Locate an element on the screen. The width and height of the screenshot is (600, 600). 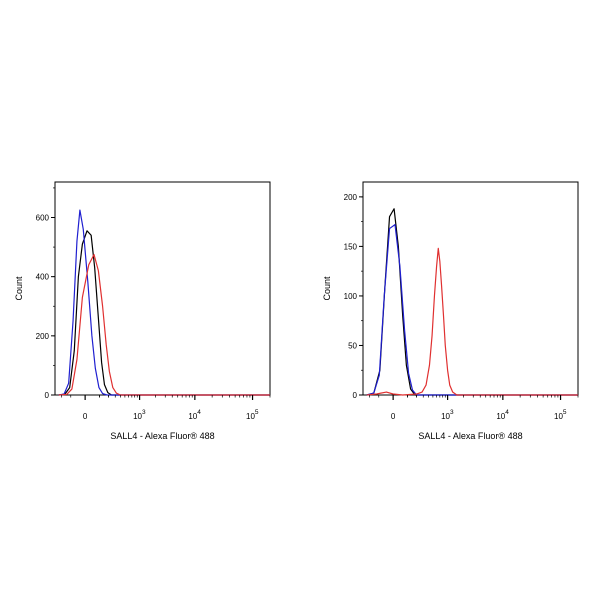
y-tick-label: 150 is located at coordinates (351, 246).